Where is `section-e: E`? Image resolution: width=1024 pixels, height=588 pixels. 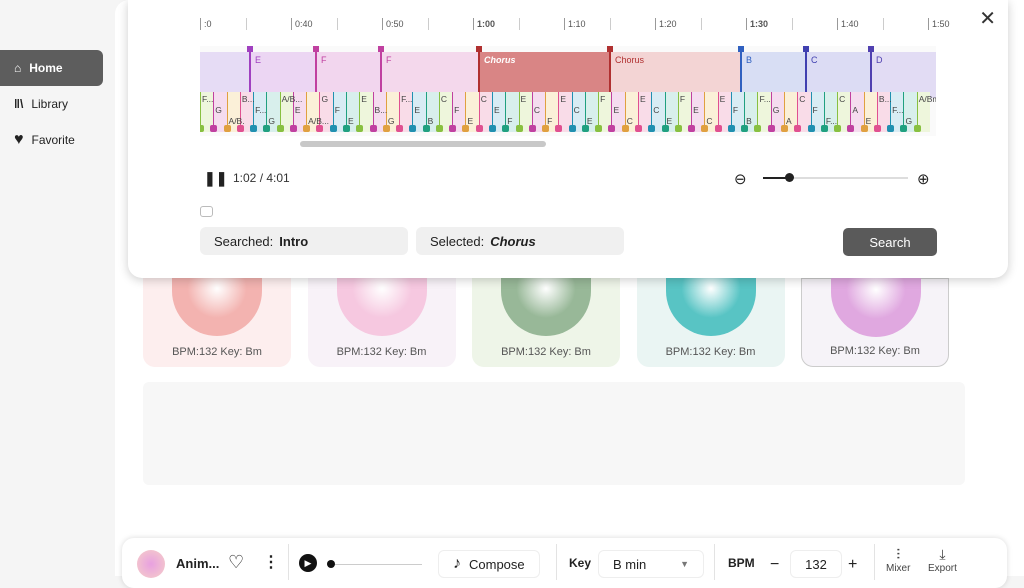
section-e: E is located at coordinates (281, 72).